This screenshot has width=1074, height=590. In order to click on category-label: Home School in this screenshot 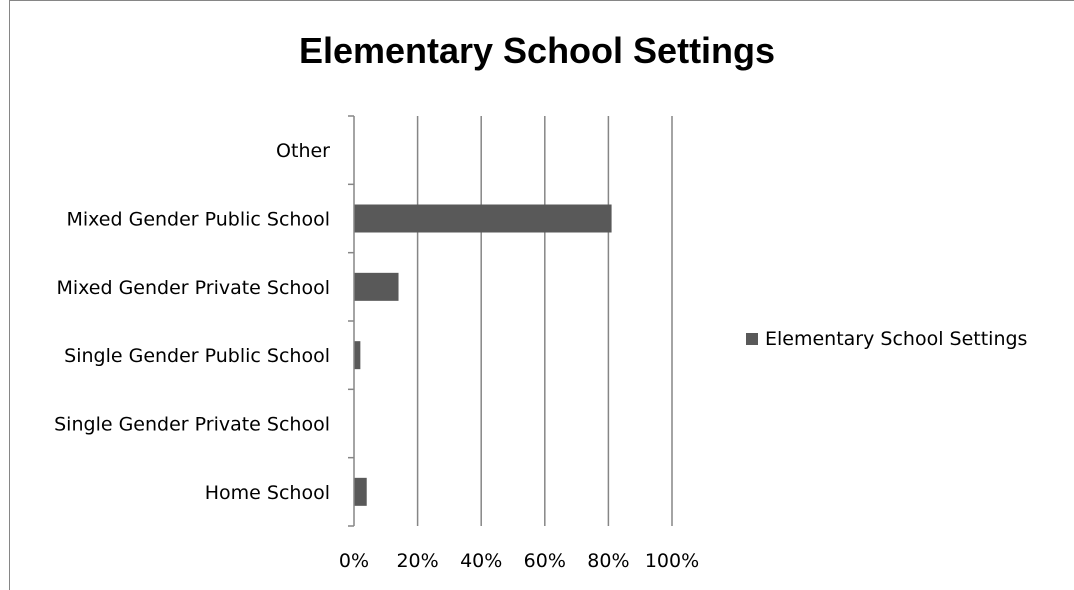, I will do `click(267, 493)`.